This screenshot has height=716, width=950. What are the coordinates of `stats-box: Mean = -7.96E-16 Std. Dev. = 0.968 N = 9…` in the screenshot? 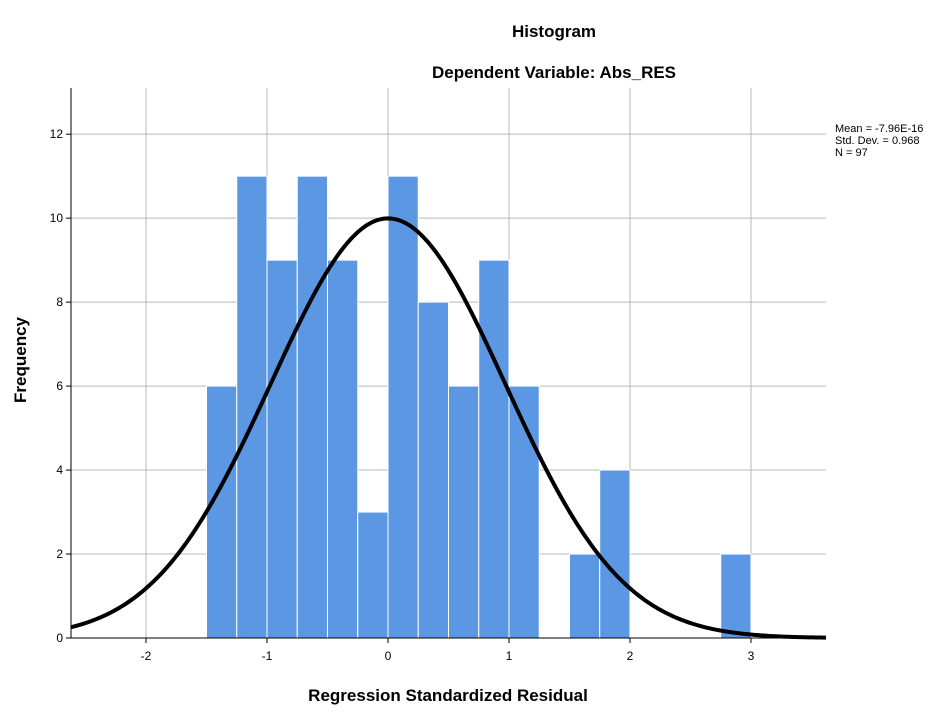 It's located at (879, 141).